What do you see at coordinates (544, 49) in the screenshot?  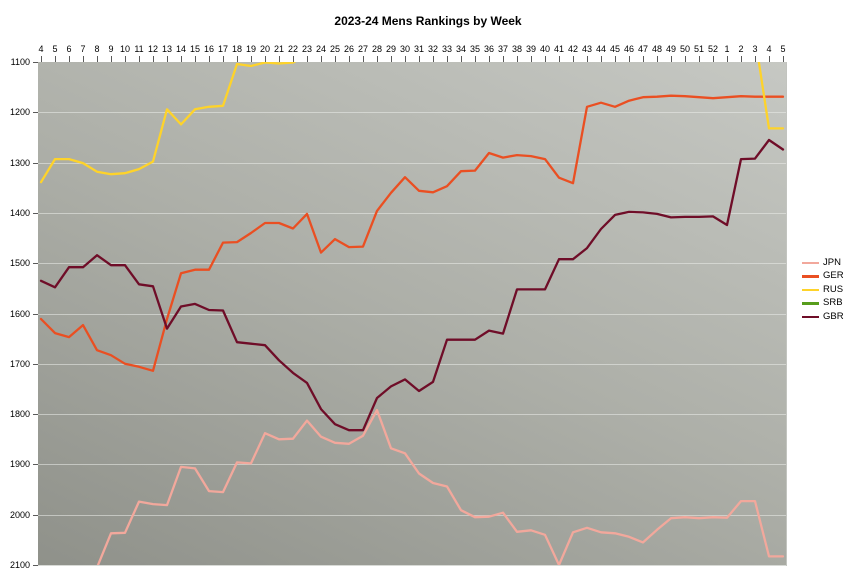 I see `x-tick-label: 40` at bounding box center [544, 49].